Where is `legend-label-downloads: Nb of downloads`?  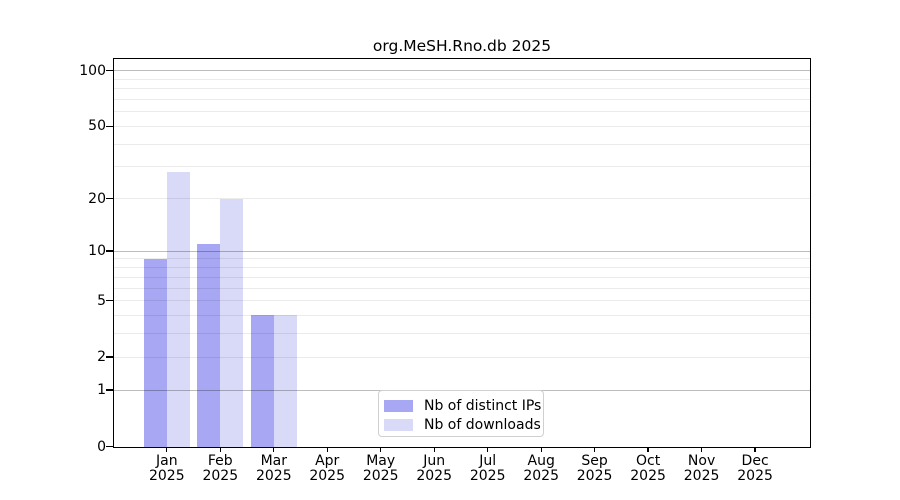 legend-label-downloads: Nb of downloads is located at coordinates (482, 424).